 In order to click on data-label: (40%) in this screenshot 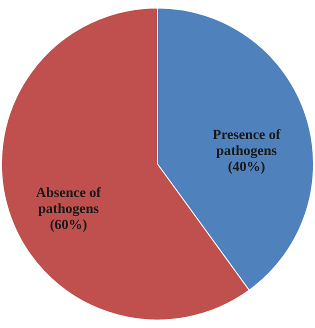, I will do `click(247, 168)`.